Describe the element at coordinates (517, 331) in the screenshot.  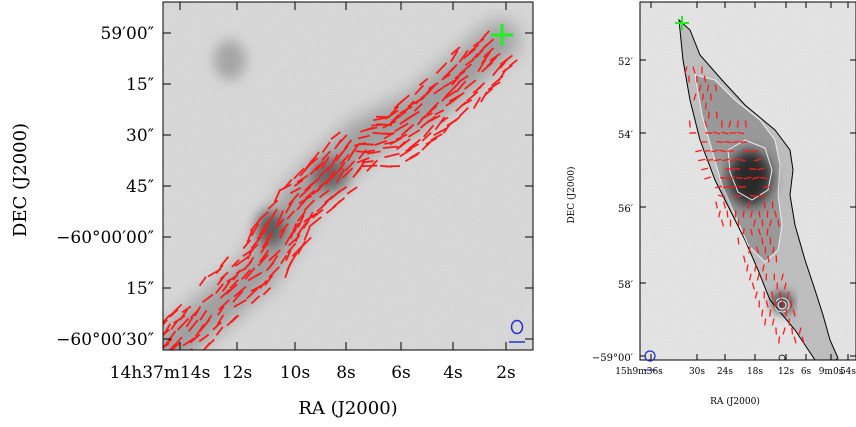
I see `left-beam` at that location.